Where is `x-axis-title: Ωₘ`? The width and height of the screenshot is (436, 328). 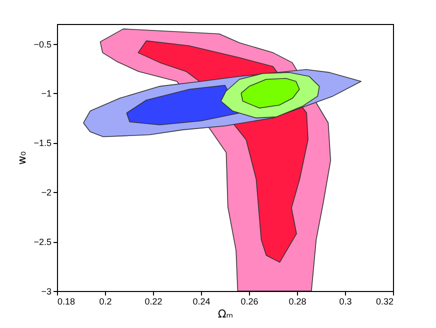
x-axis-title: Ωₘ is located at coordinates (226, 314).